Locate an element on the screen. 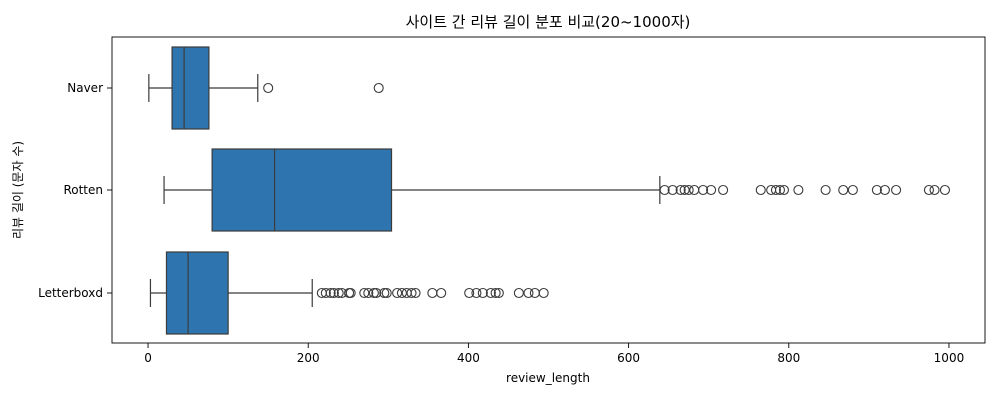  x-tick-label: 0 is located at coordinates (148, 358).